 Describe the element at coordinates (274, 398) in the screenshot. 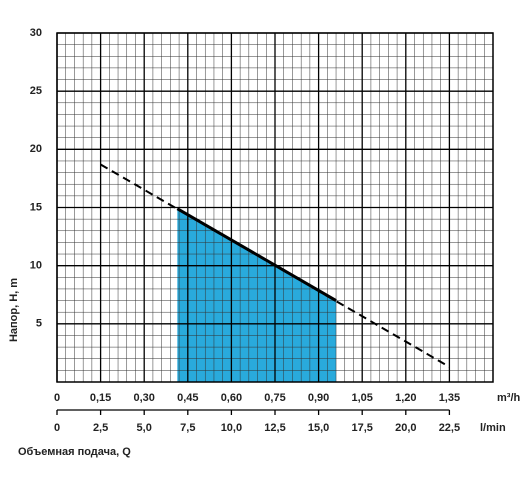

I see `x-tick-label: 0,75` at that location.